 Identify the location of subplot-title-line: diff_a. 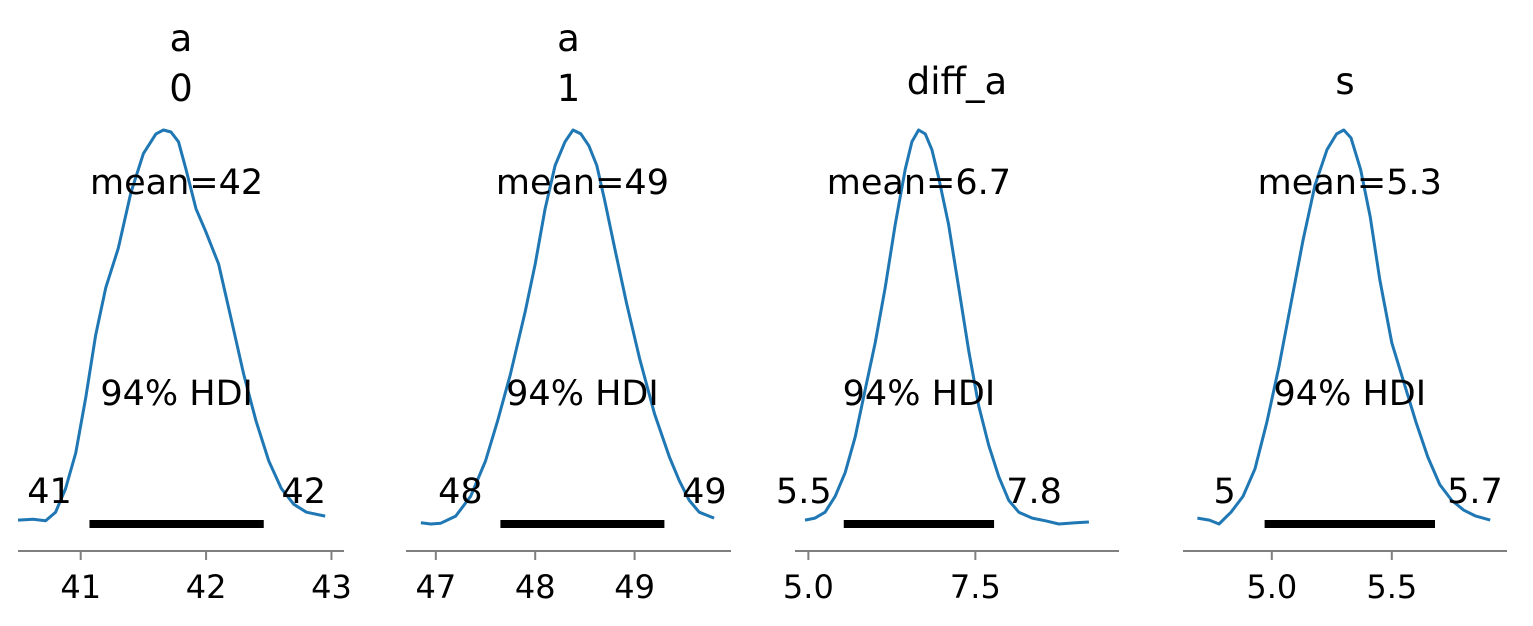
(957, 81).